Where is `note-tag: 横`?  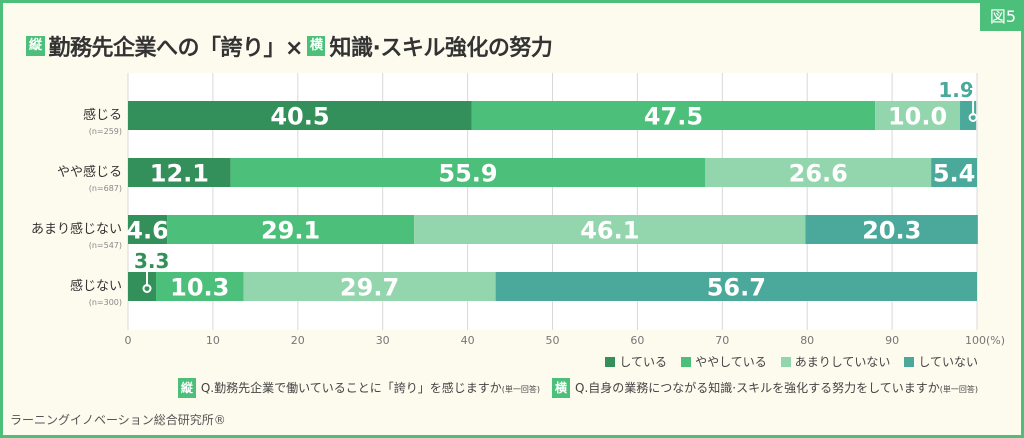 note-tag: 横 is located at coordinates (561, 388).